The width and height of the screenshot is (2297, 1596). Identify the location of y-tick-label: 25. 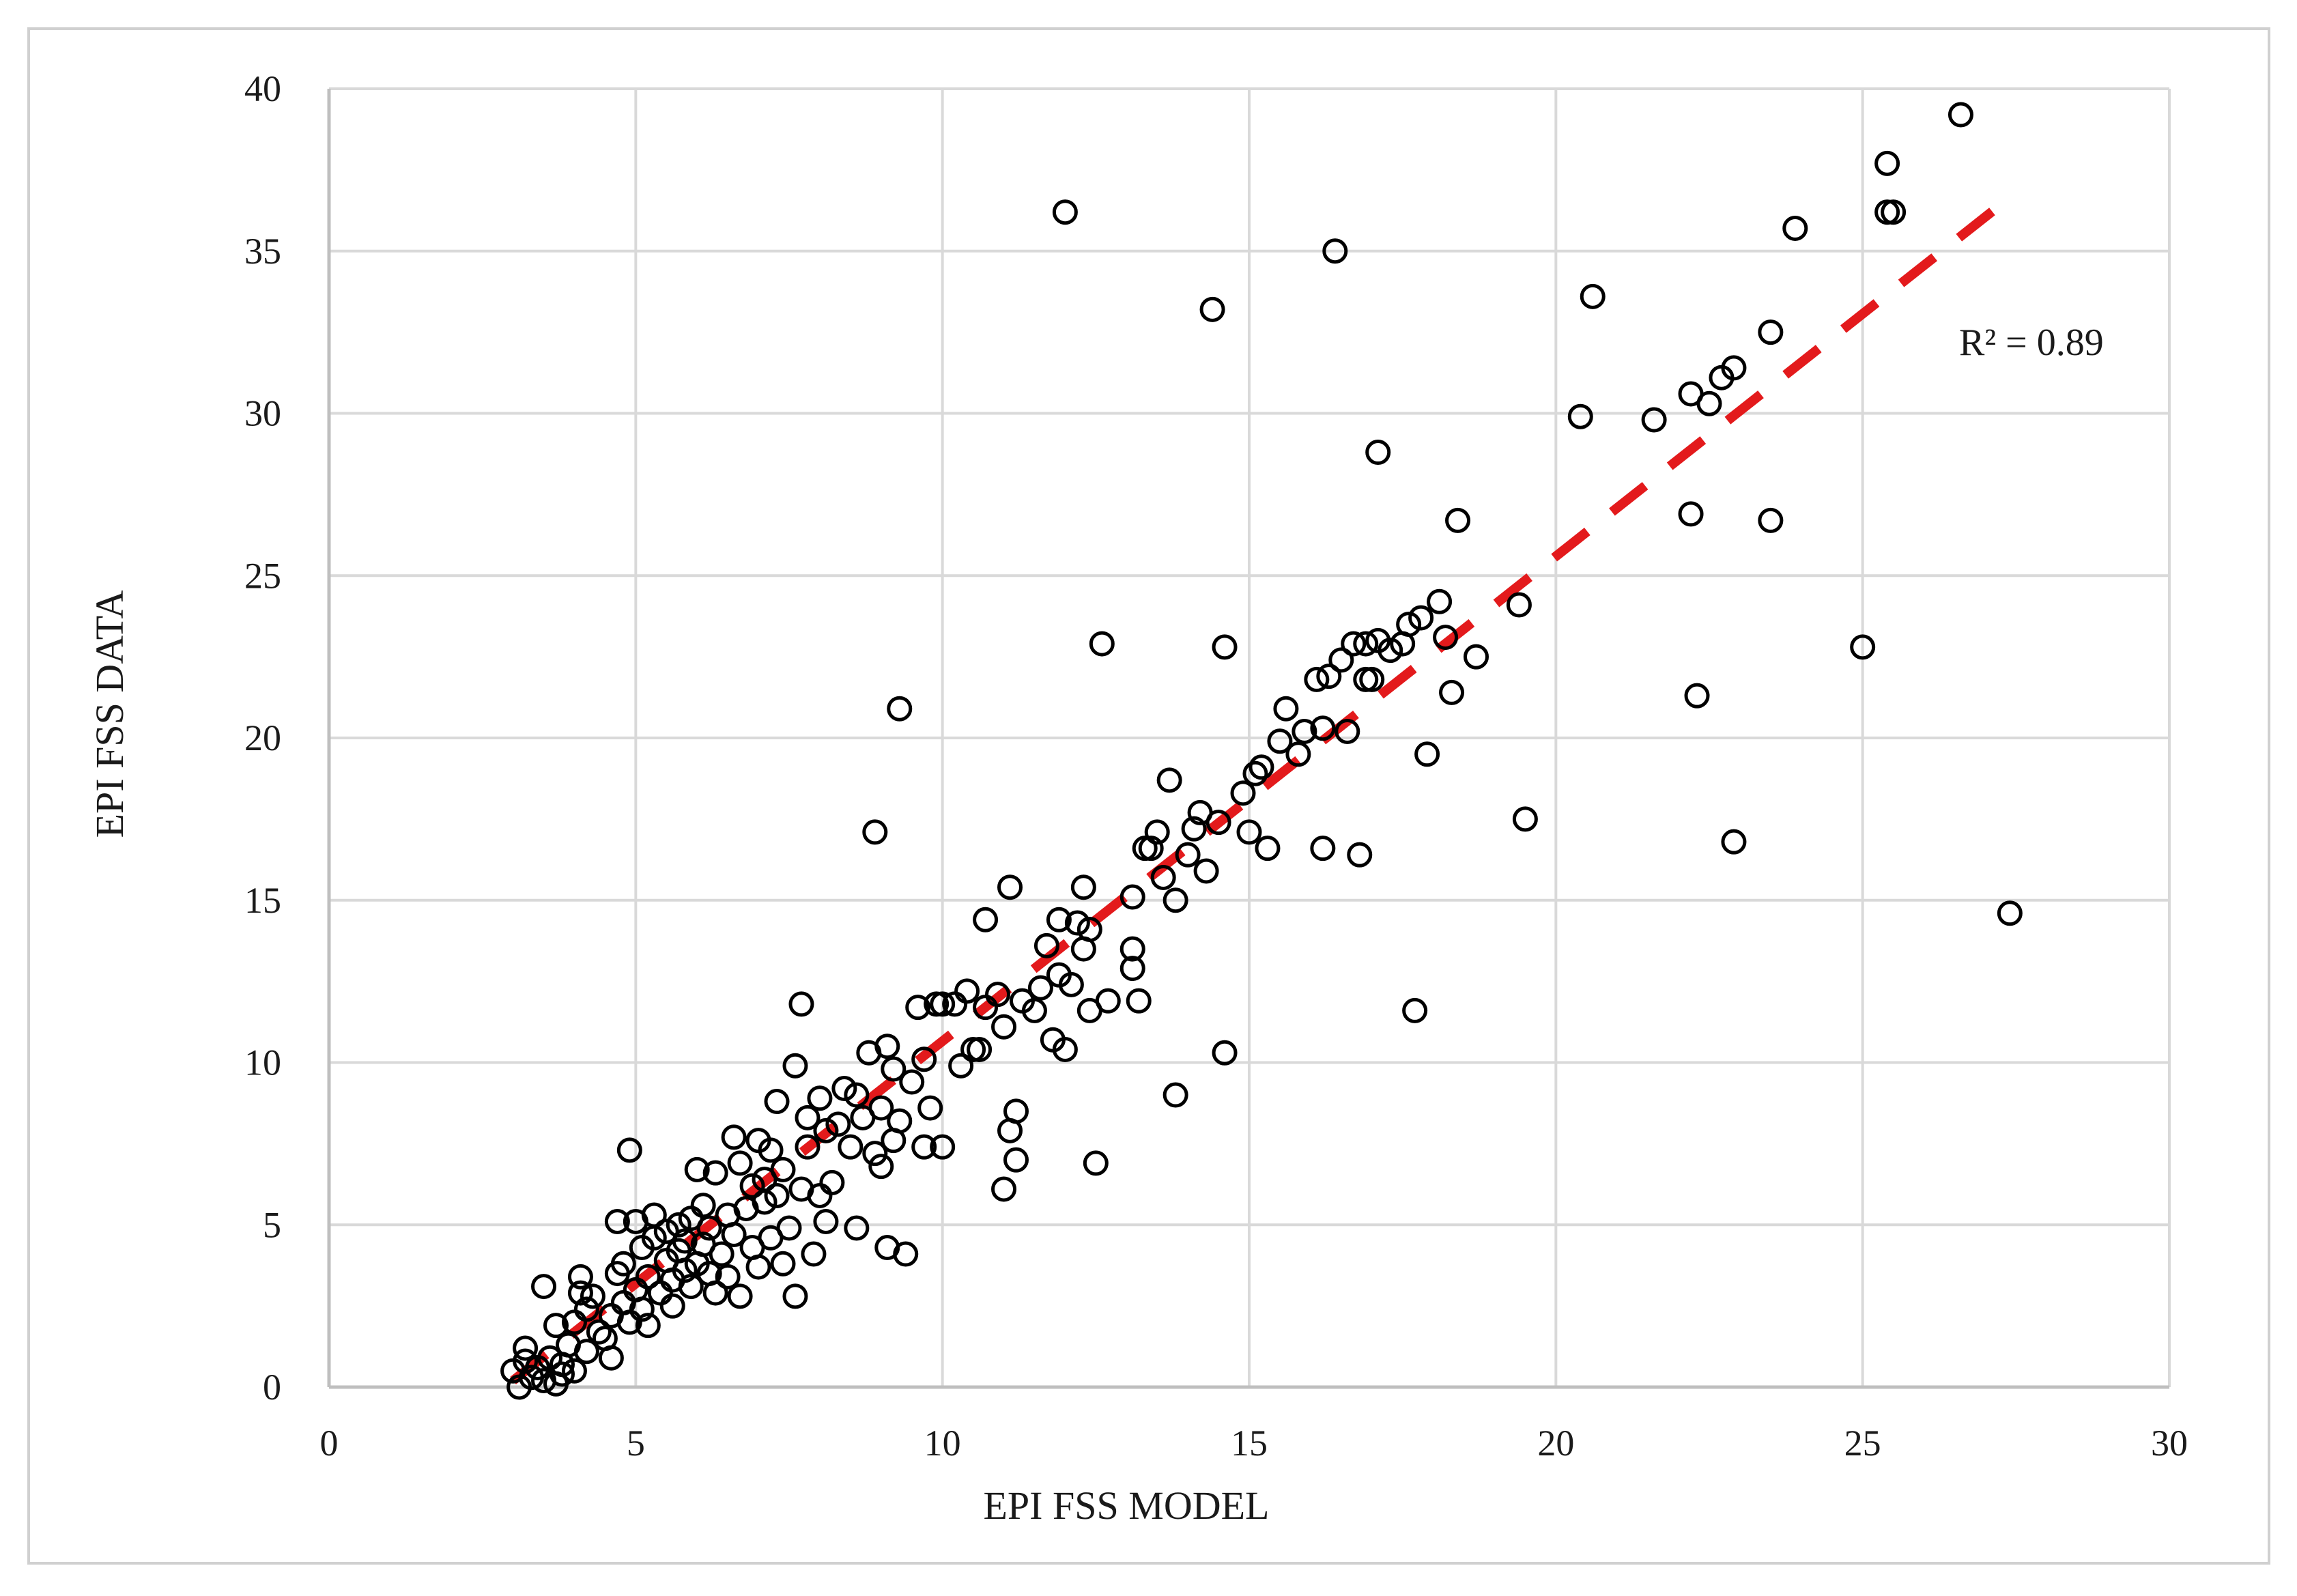
(262, 575).